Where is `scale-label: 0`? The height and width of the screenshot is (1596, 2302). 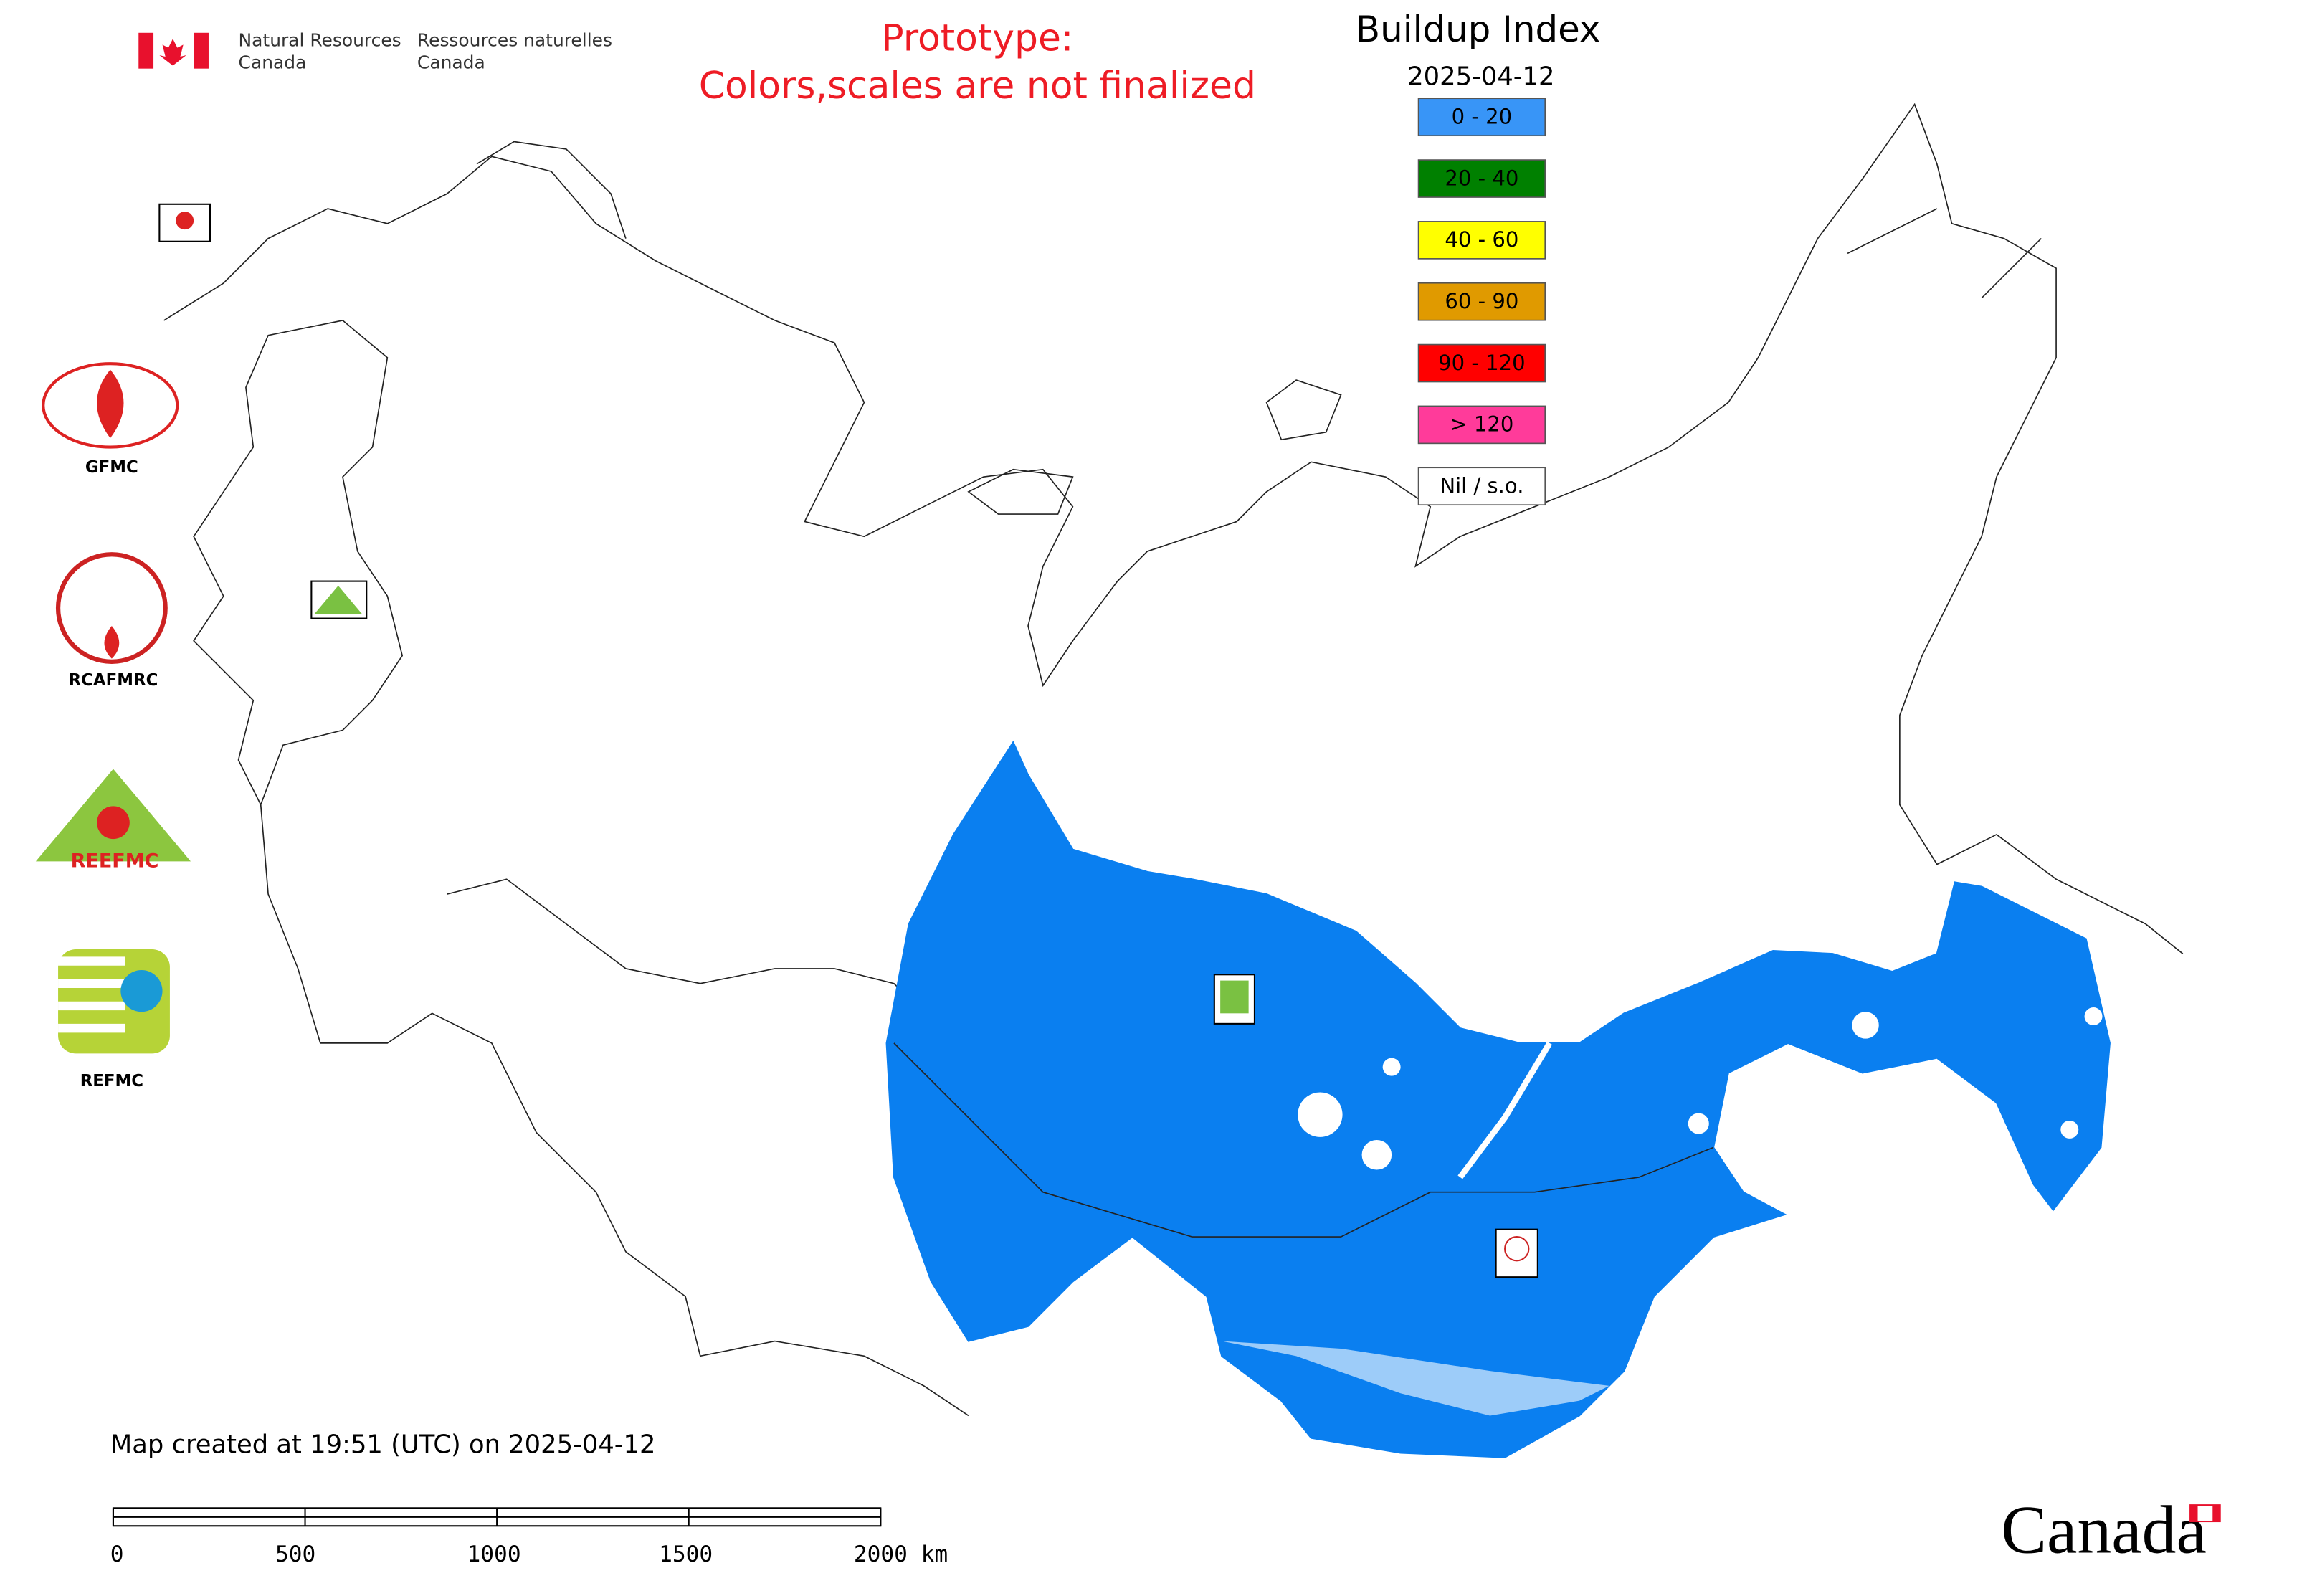
scale-label: 0 is located at coordinates (117, 1554).